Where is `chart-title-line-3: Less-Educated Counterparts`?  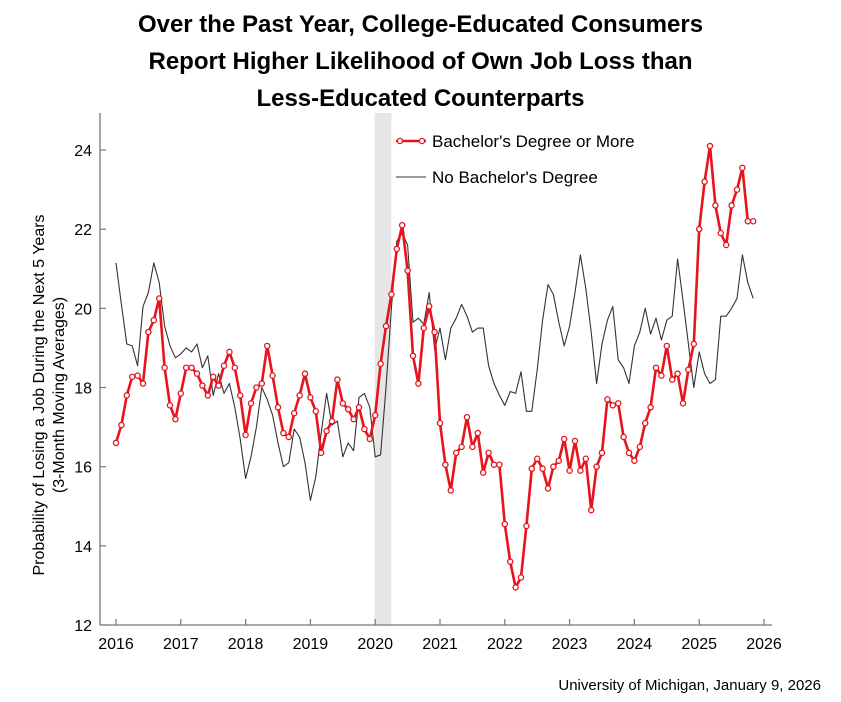 chart-title-line-3: Less-Educated Counterparts is located at coordinates (420, 98).